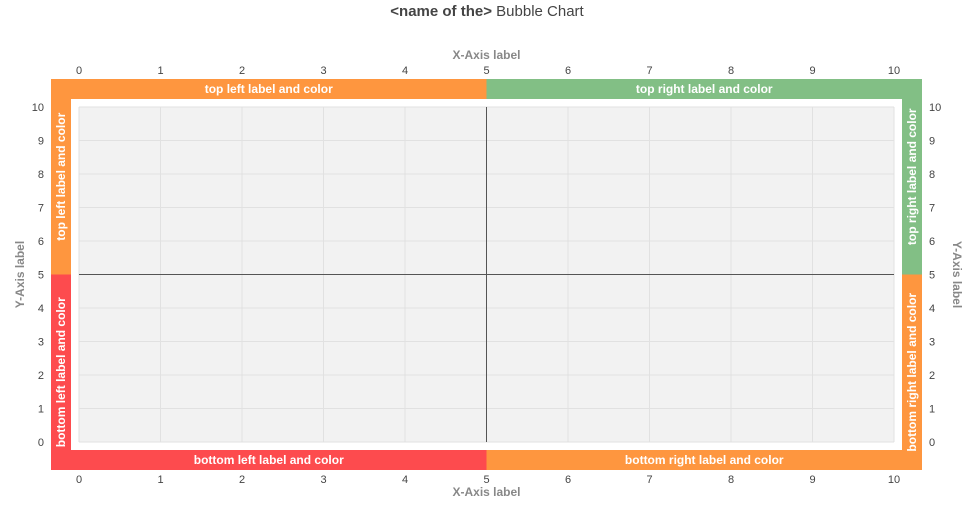  Describe the element at coordinates (486, 492) in the screenshot. I see `x-axis-label-bottom: X-Axis label` at that location.